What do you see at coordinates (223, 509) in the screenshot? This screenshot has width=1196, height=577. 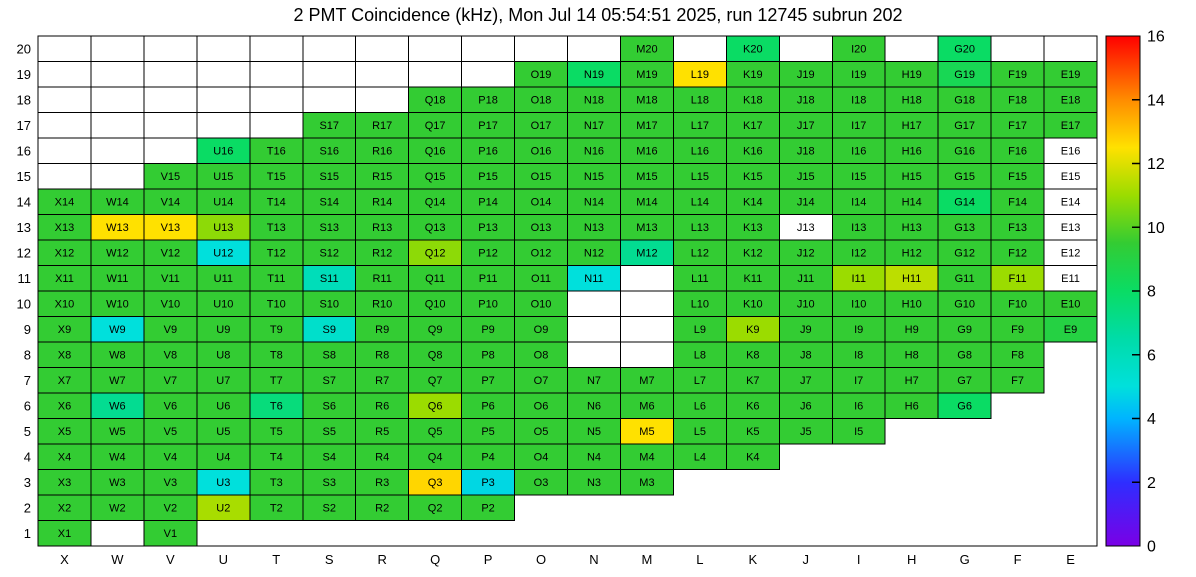 I see `heatmap-cell-label: U2` at bounding box center [223, 509].